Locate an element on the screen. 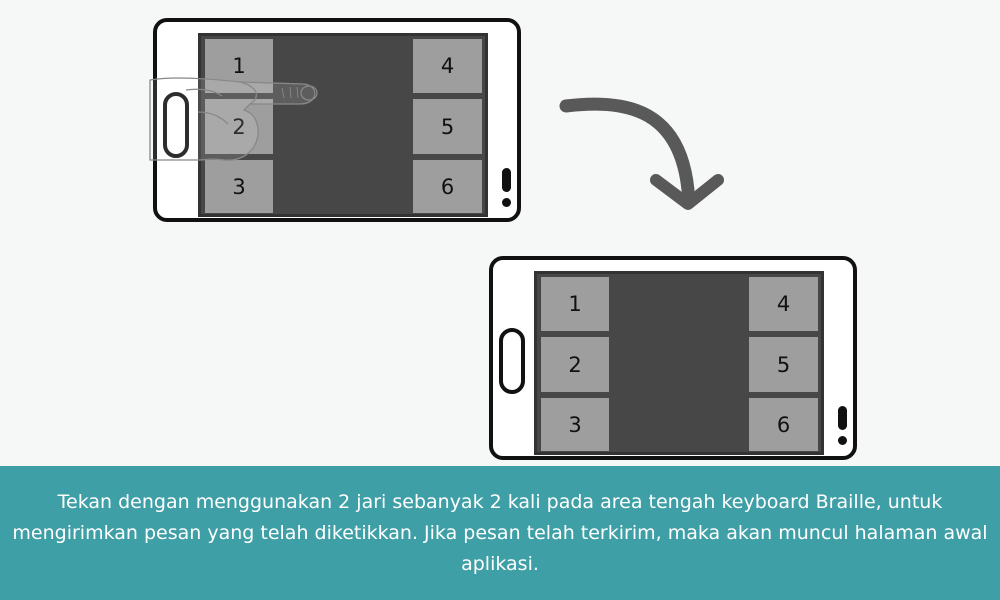 Image resolution: width=1000 pixels, height=600 pixels. phone-after: 1 2 3 4 5 6 is located at coordinates (673, 358).